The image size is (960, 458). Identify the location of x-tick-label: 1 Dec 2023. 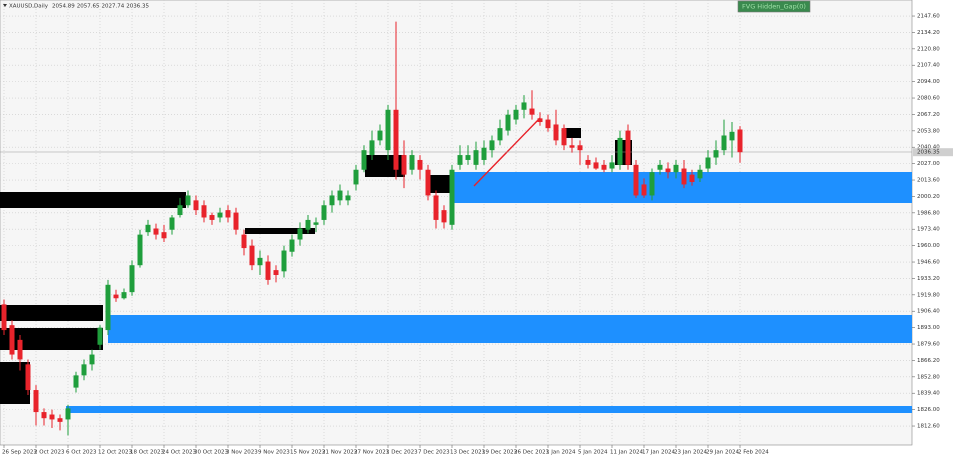
(402, 453).